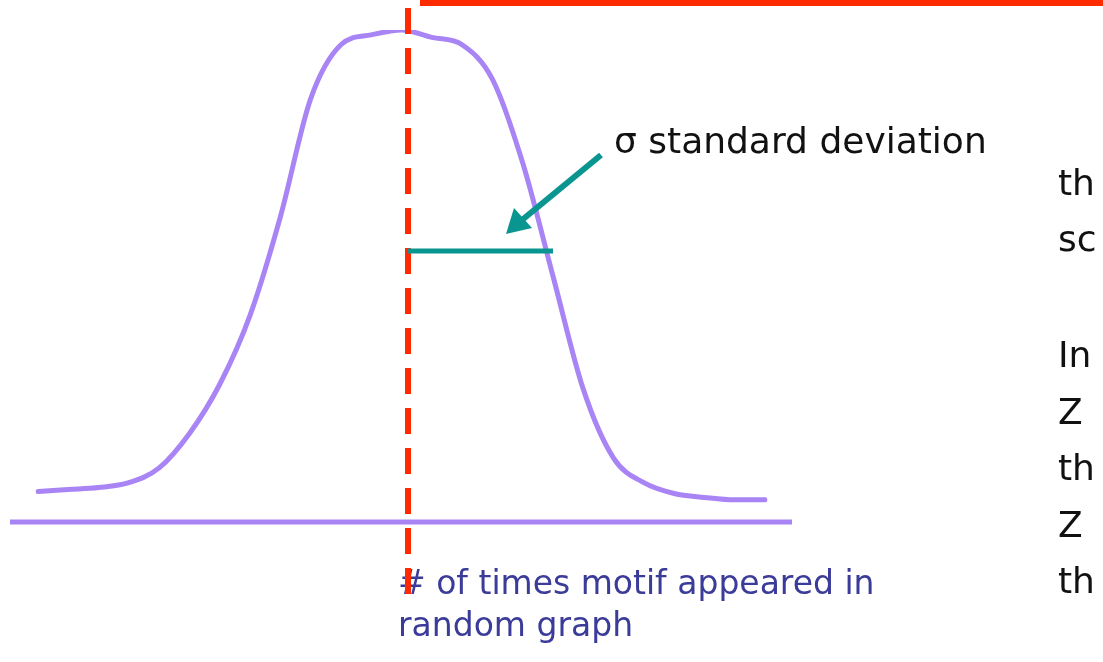 This screenshot has width=1103, height=662. I want to click on annotation: σ standard deviation, so click(800, 141).